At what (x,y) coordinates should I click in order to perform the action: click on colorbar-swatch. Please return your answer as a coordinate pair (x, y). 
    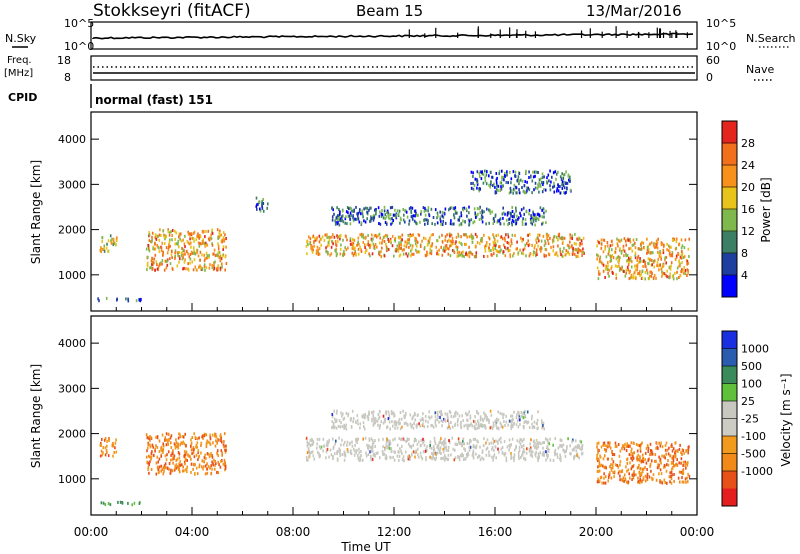
    Looking at the image, I should click on (729, 340).